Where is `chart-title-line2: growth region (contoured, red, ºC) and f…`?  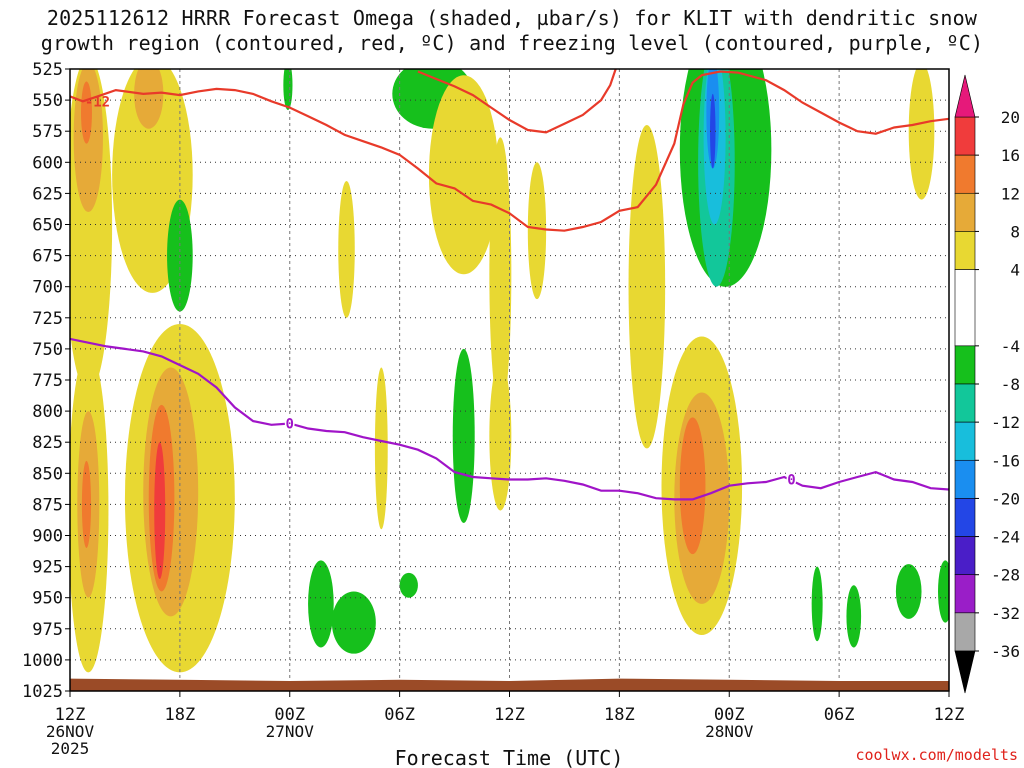 chart-title-line2: growth region (contoured, red, ºC) and f… is located at coordinates (512, 43).